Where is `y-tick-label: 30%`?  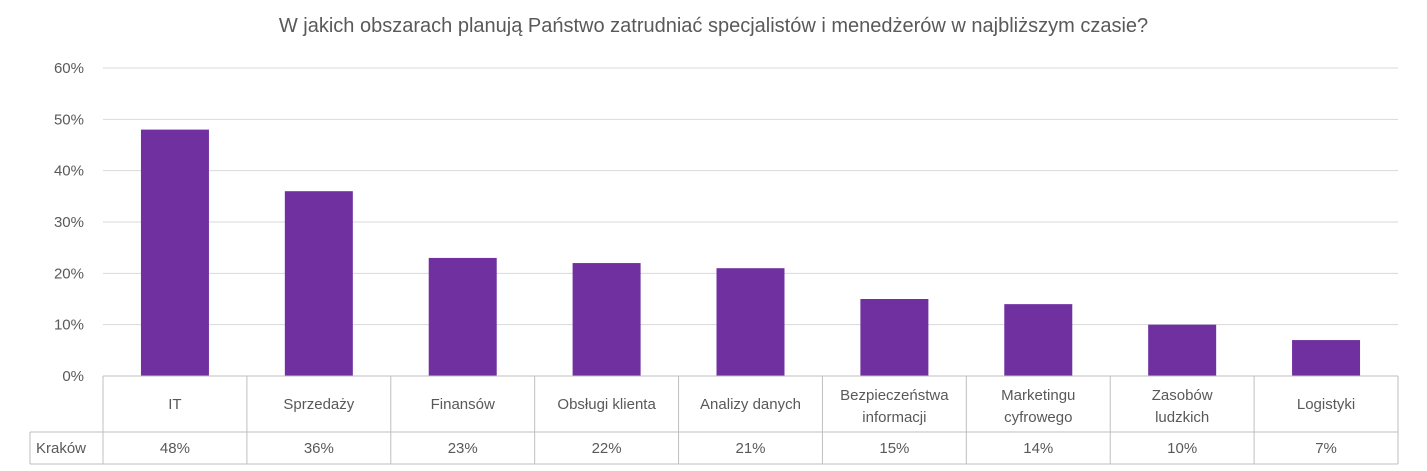
y-tick-label: 30% is located at coordinates (69, 222).